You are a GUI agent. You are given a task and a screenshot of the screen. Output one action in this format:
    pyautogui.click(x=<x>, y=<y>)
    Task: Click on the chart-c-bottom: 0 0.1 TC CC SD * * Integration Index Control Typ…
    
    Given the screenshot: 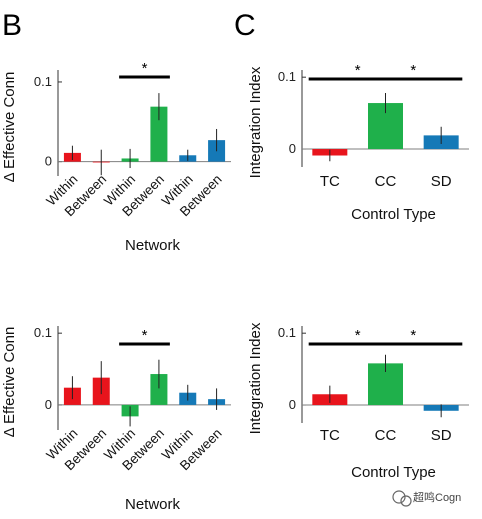 What is the action you would take?
    pyautogui.click(x=358, y=401)
    